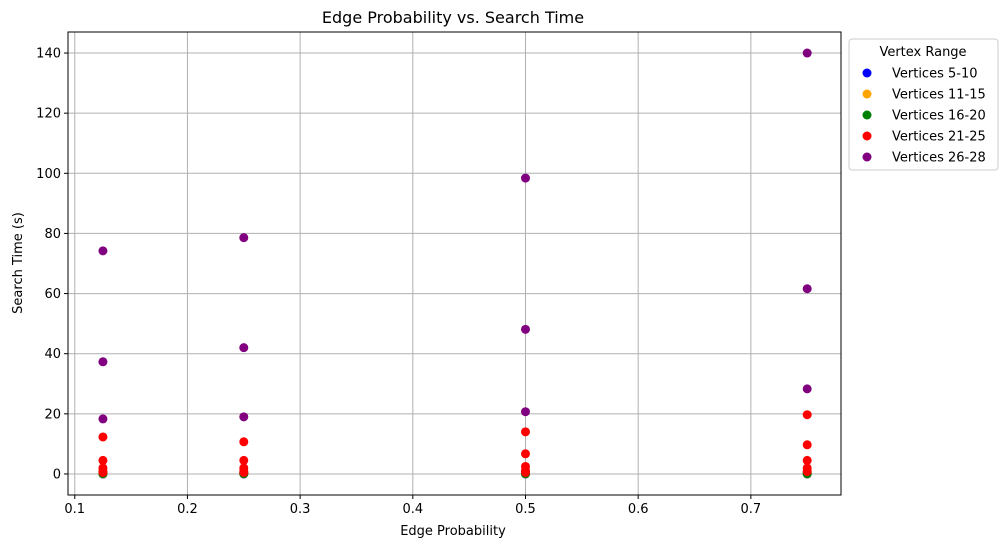  What do you see at coordinates (74, 509) in the screenshot?
I see `x-tick-label: 0.1` at bounding box center [74, 509].